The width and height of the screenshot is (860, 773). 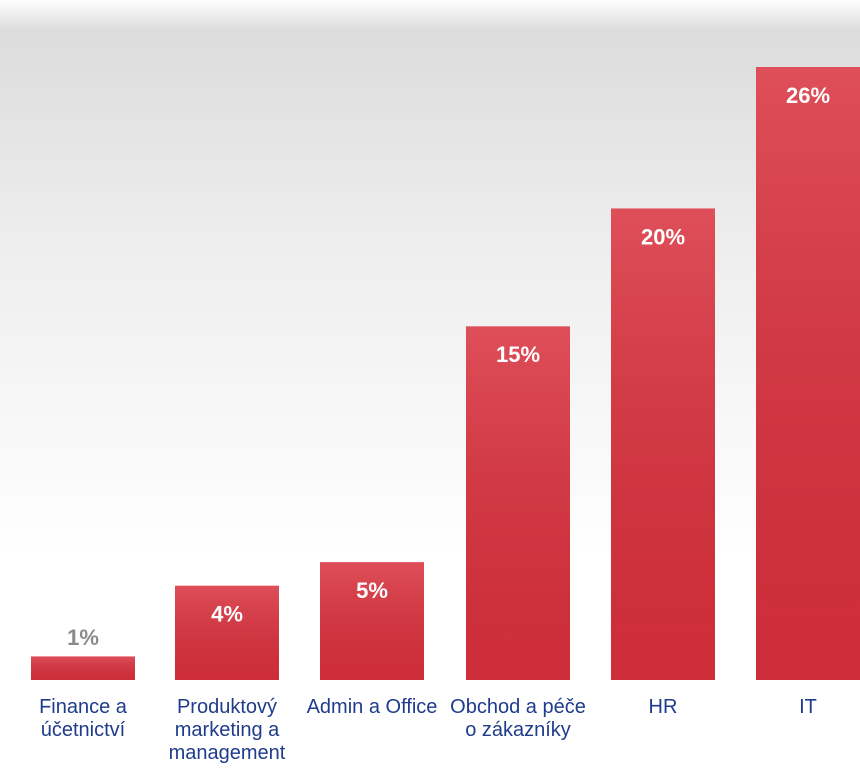 What do you see at coordinates (372, 707) in the screenshot?
I see `x-tick-label: Admin a Office` at bounding box center [372, 707].